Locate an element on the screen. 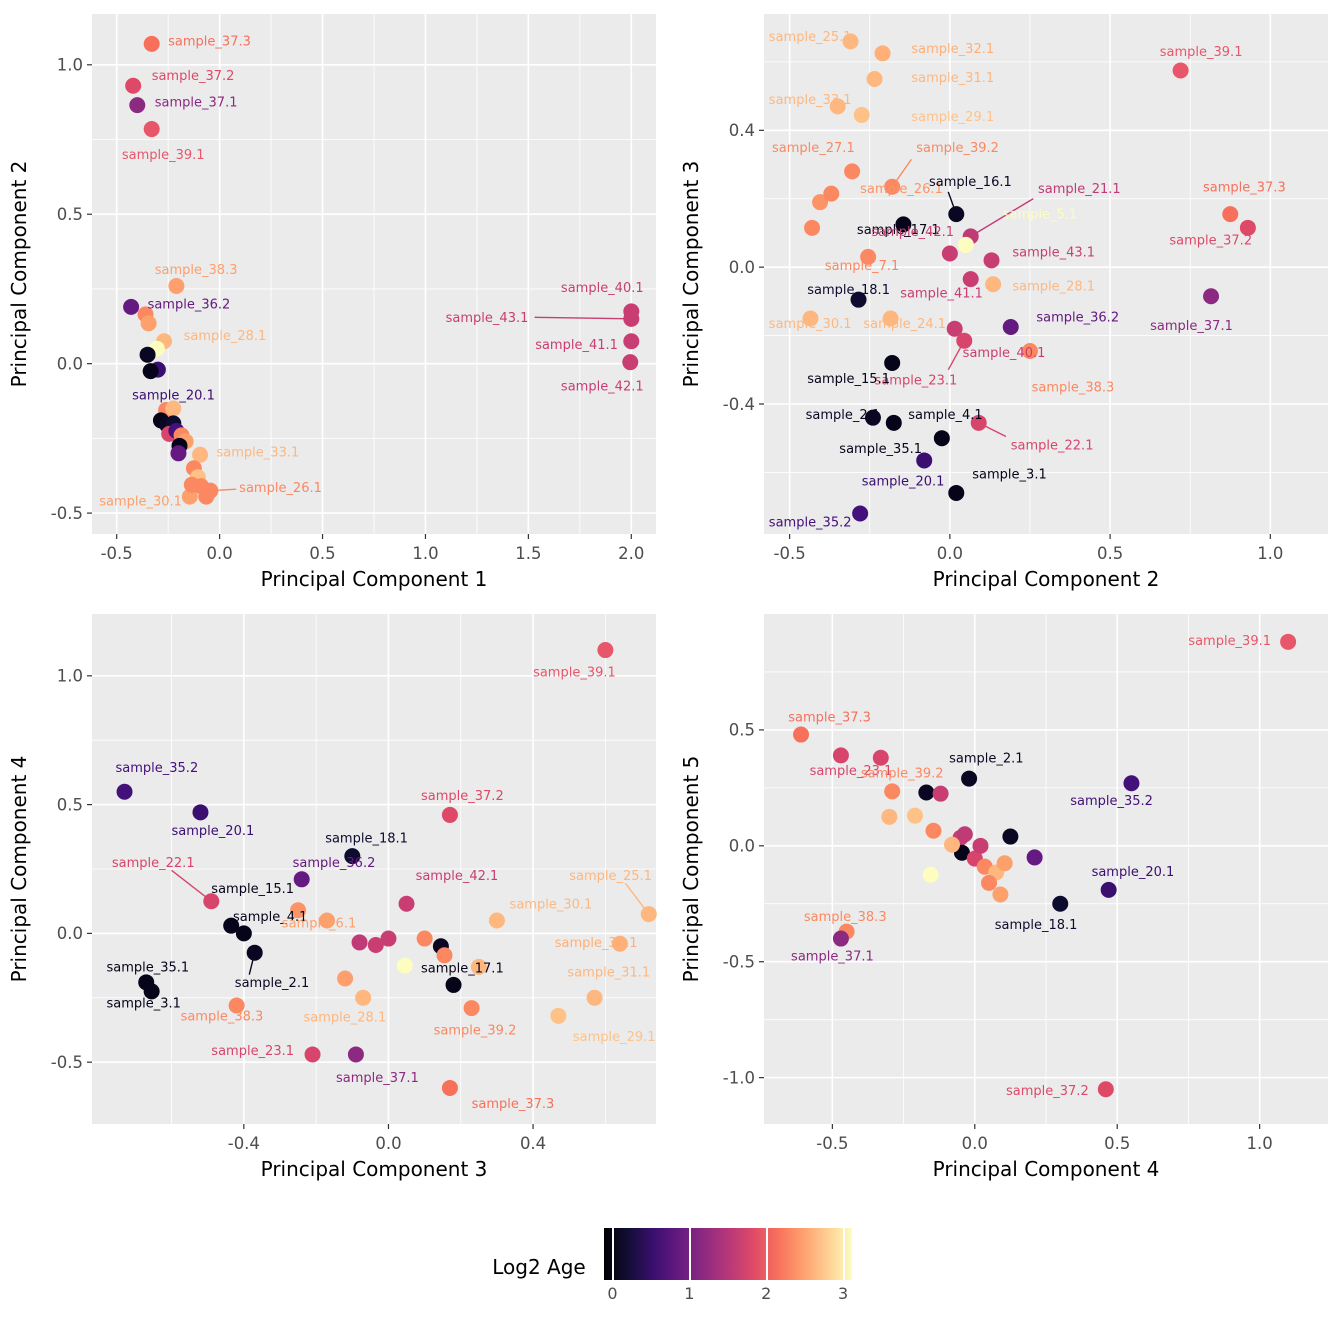 This screenshot has width=1344, height=1344. colorbar-column: 0 1 2 3 is located at coordinates (727, 1267).